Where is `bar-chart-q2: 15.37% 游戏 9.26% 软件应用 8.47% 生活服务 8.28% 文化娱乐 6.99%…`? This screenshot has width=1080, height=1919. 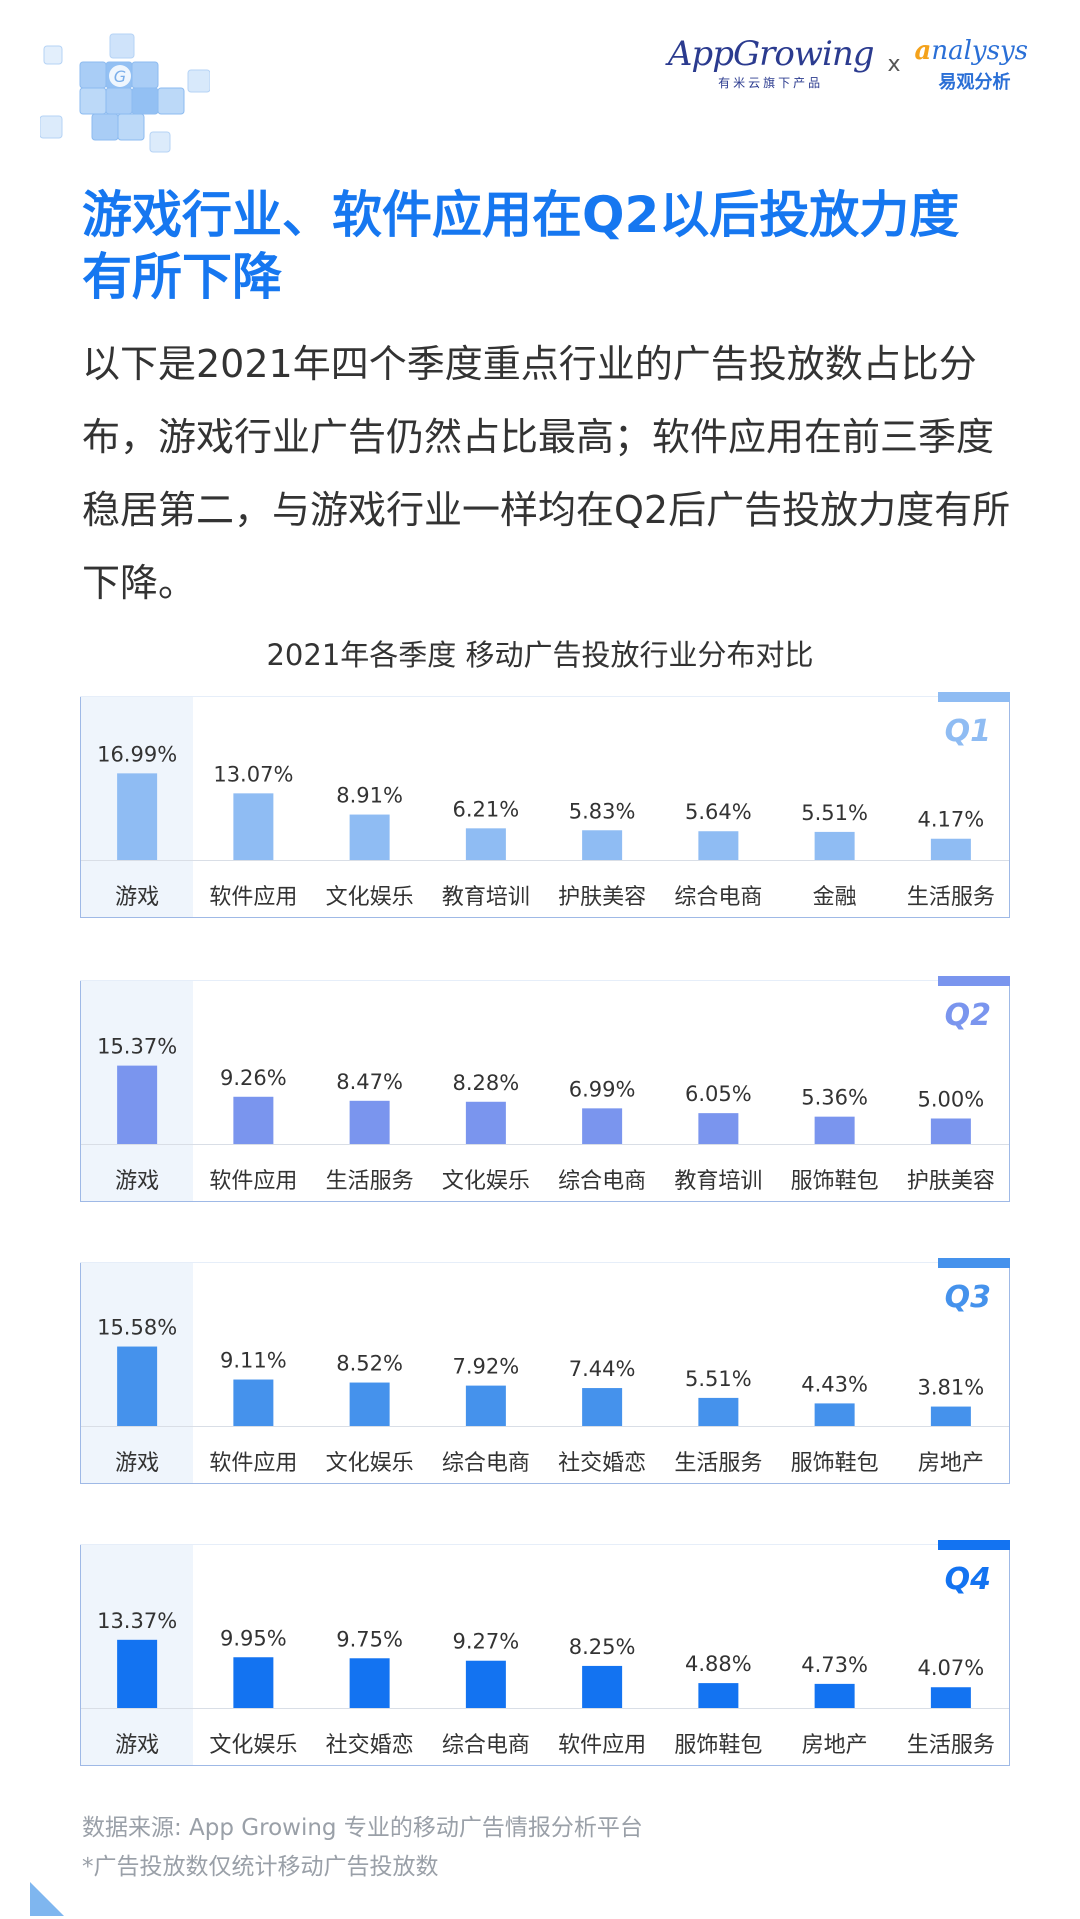
bar-chart-q2: 15.37% 游戏 9.26% 软件应用 8.47% 生活服务 8.28% 文化娱乐 6.99%… is located at coordinates (546, 1114).